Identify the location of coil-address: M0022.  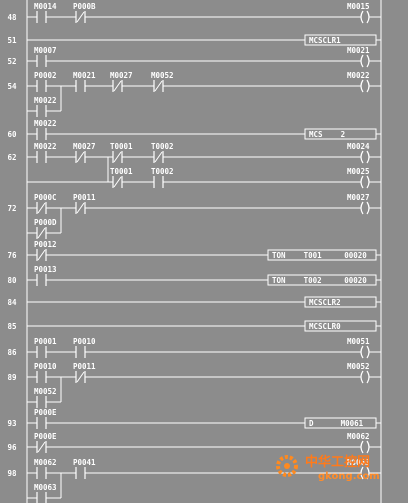
(358, 75).